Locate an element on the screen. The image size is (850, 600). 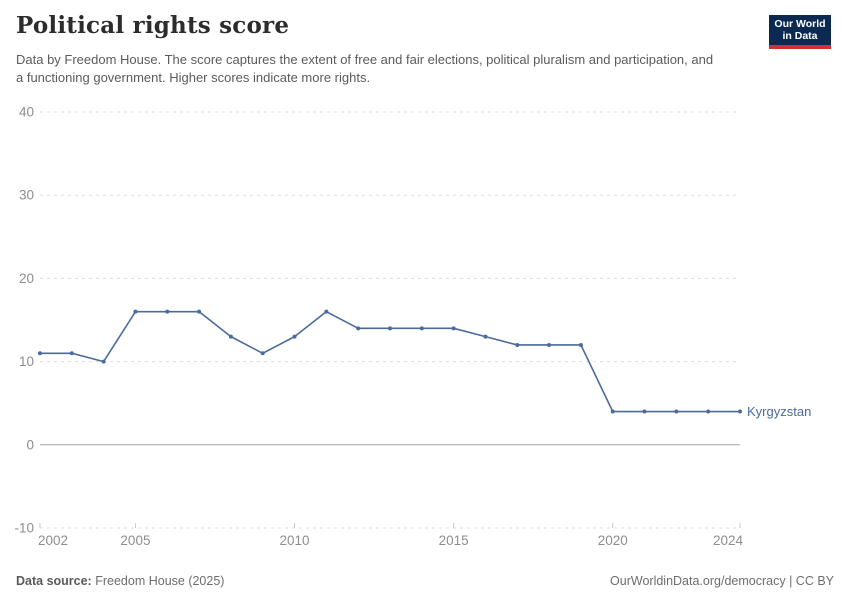
y-tick-label: 0 is located at coordinates (30, 444).